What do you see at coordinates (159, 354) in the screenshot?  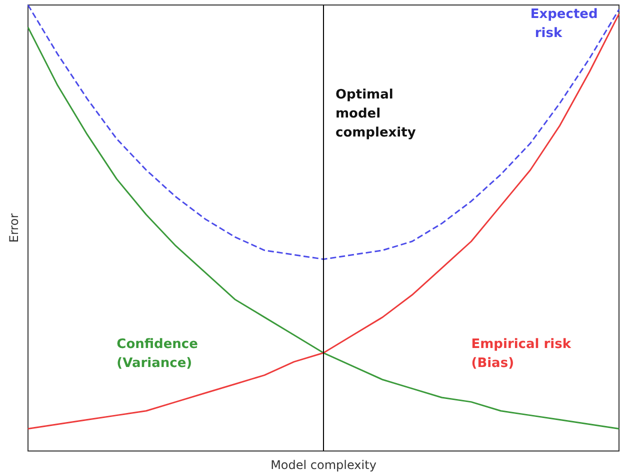 I see `text: Confidence (Variance)` at bounding box center [159, 354].